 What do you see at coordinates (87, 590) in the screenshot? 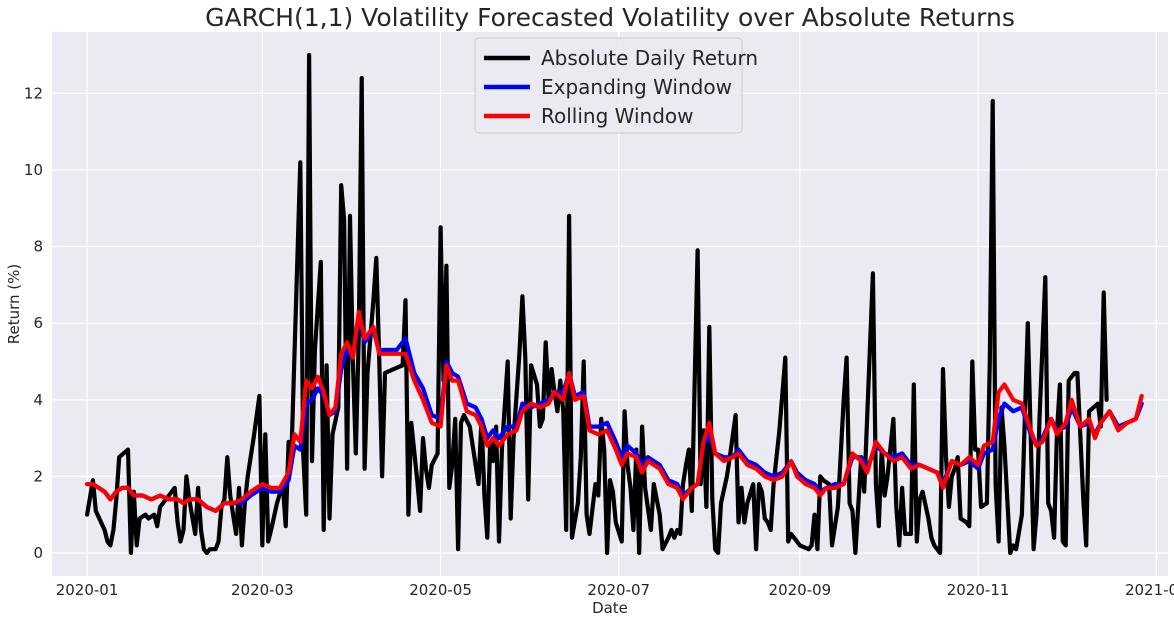
I see `x-tick-label: 2020-01` at bounding box center [87, 590].